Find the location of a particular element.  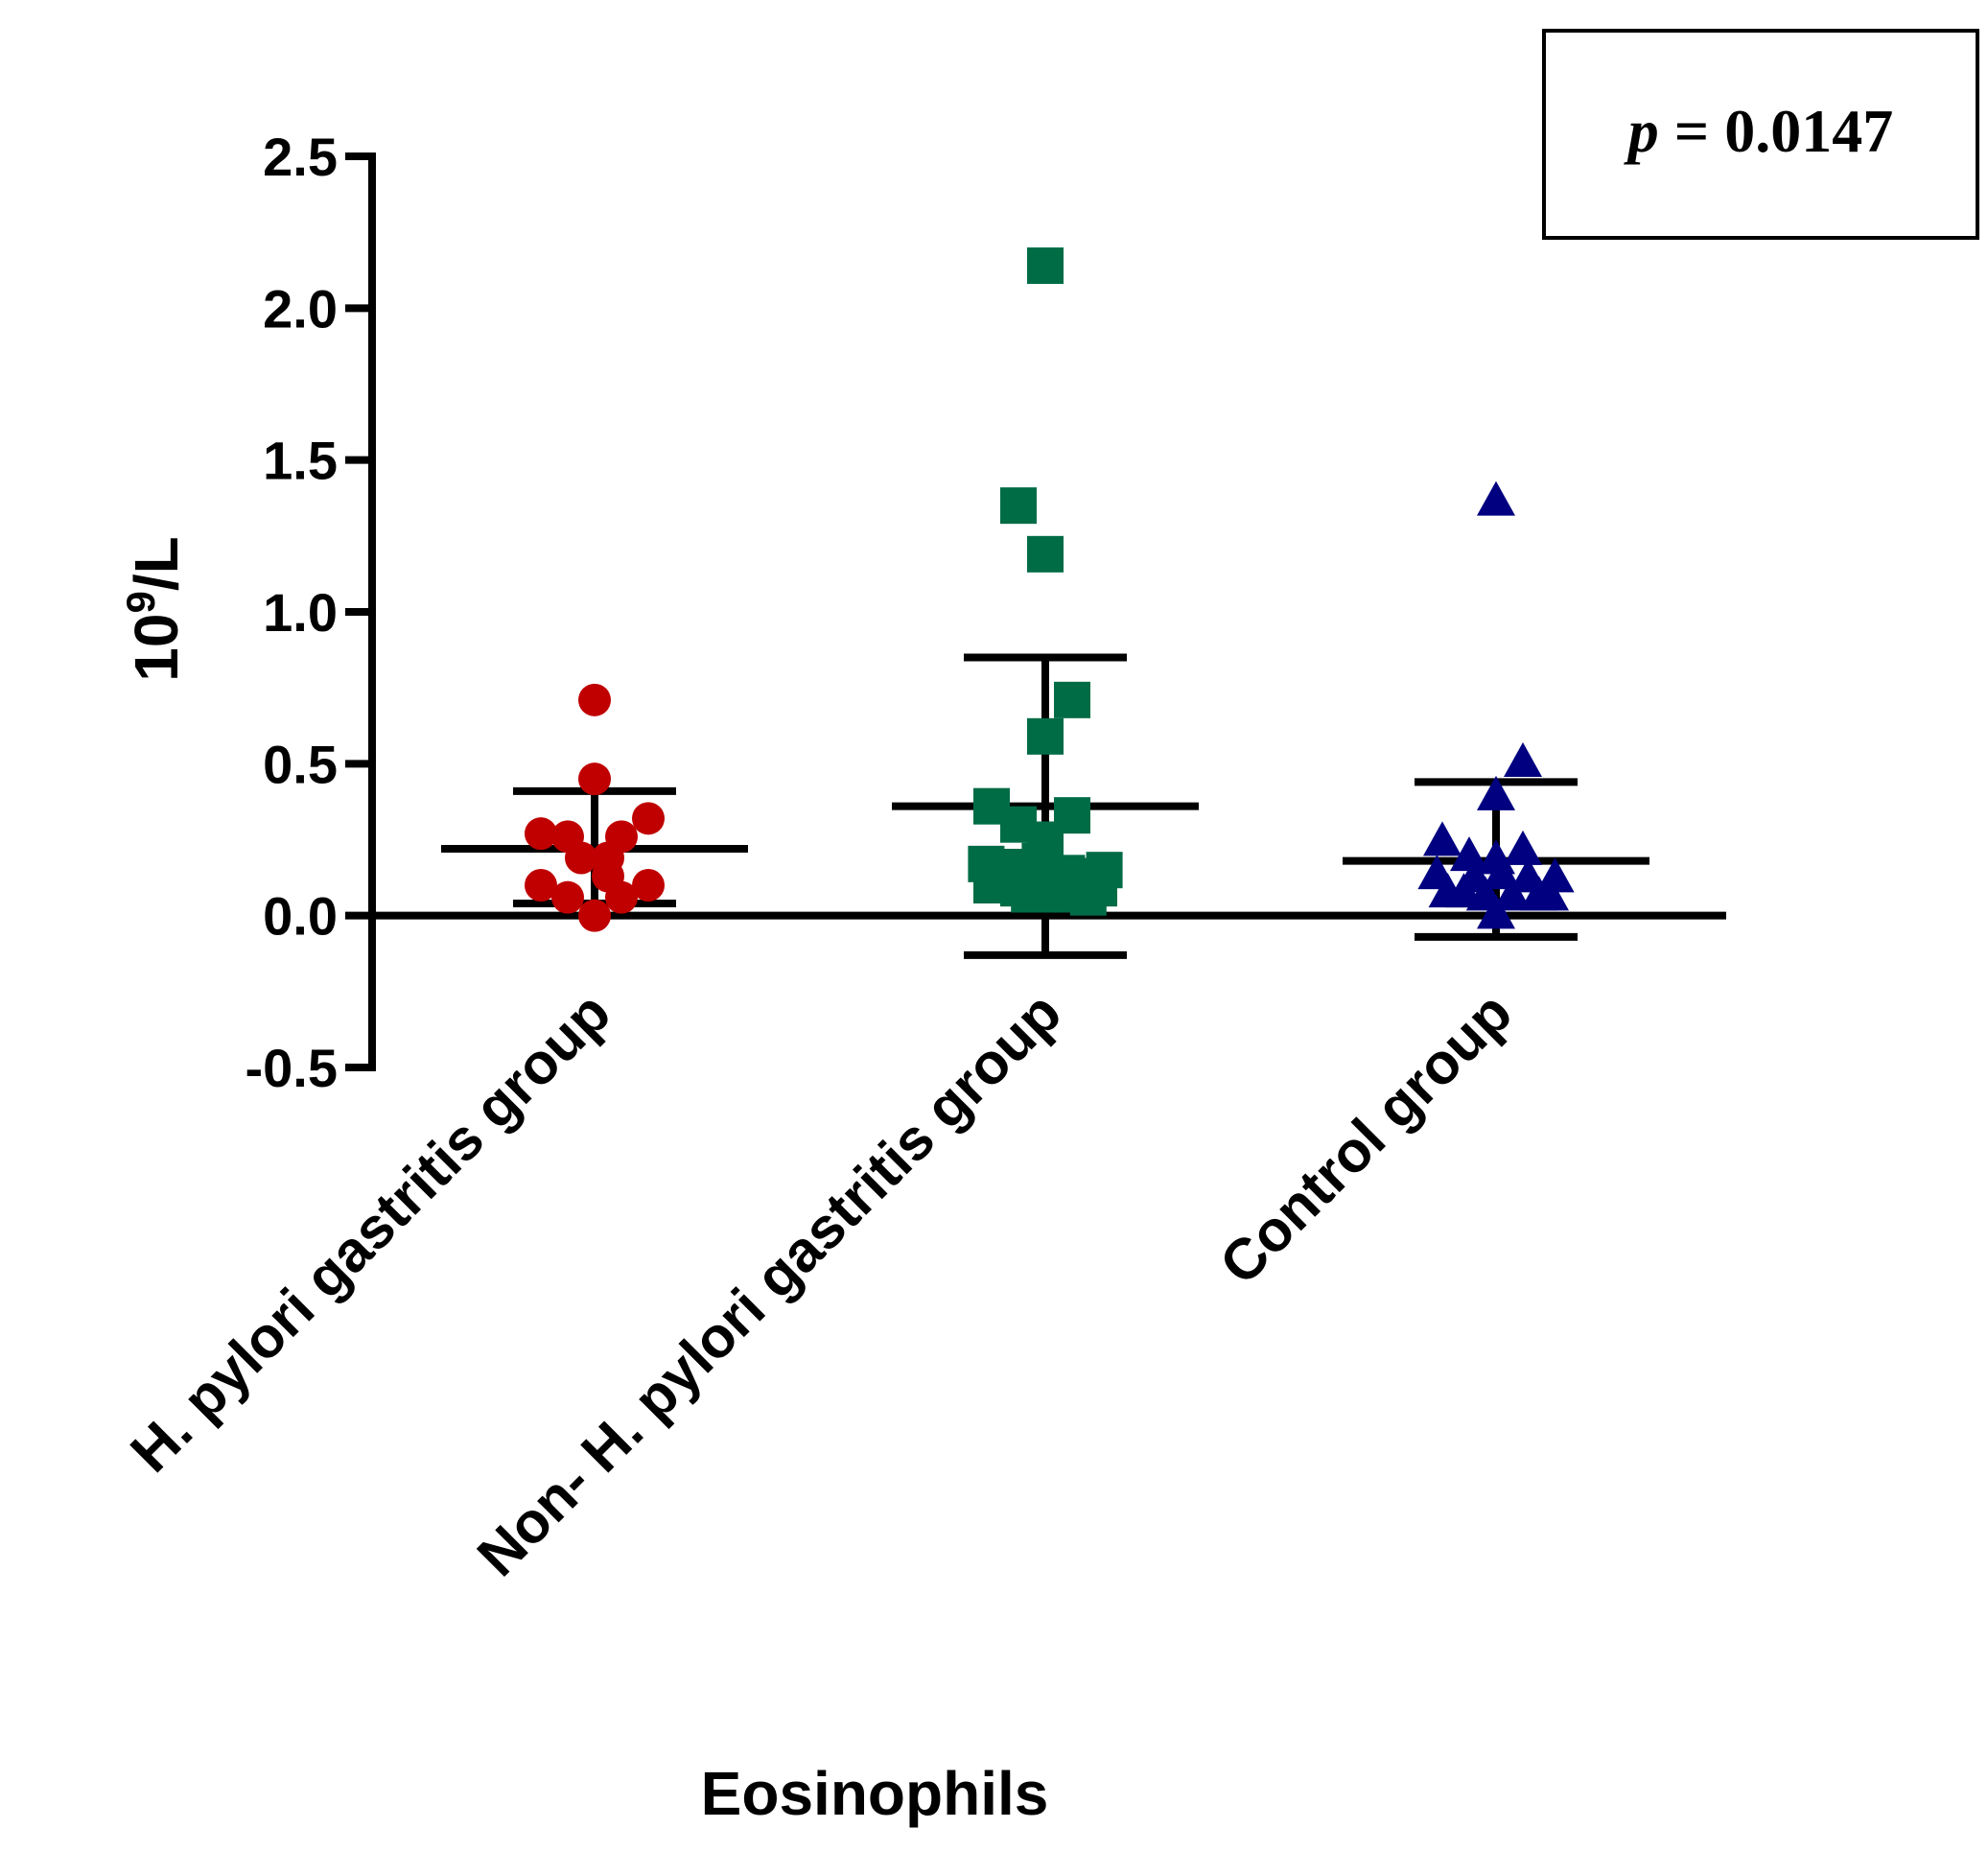

y-axis-title-unit: /L is located at coordinates (157, 563).